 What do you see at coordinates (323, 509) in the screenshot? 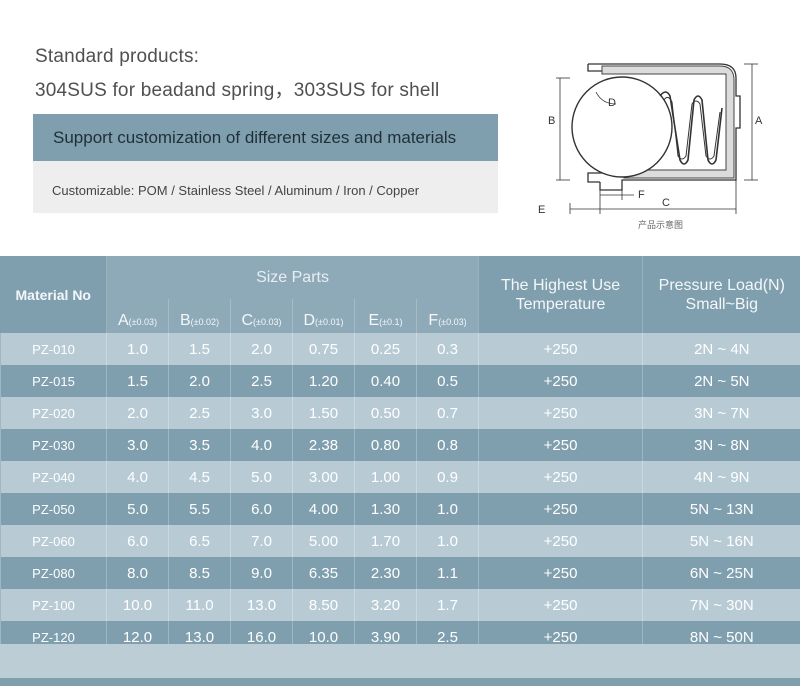
I see `size-cell: 4.00` at bounding box center [323, 509].